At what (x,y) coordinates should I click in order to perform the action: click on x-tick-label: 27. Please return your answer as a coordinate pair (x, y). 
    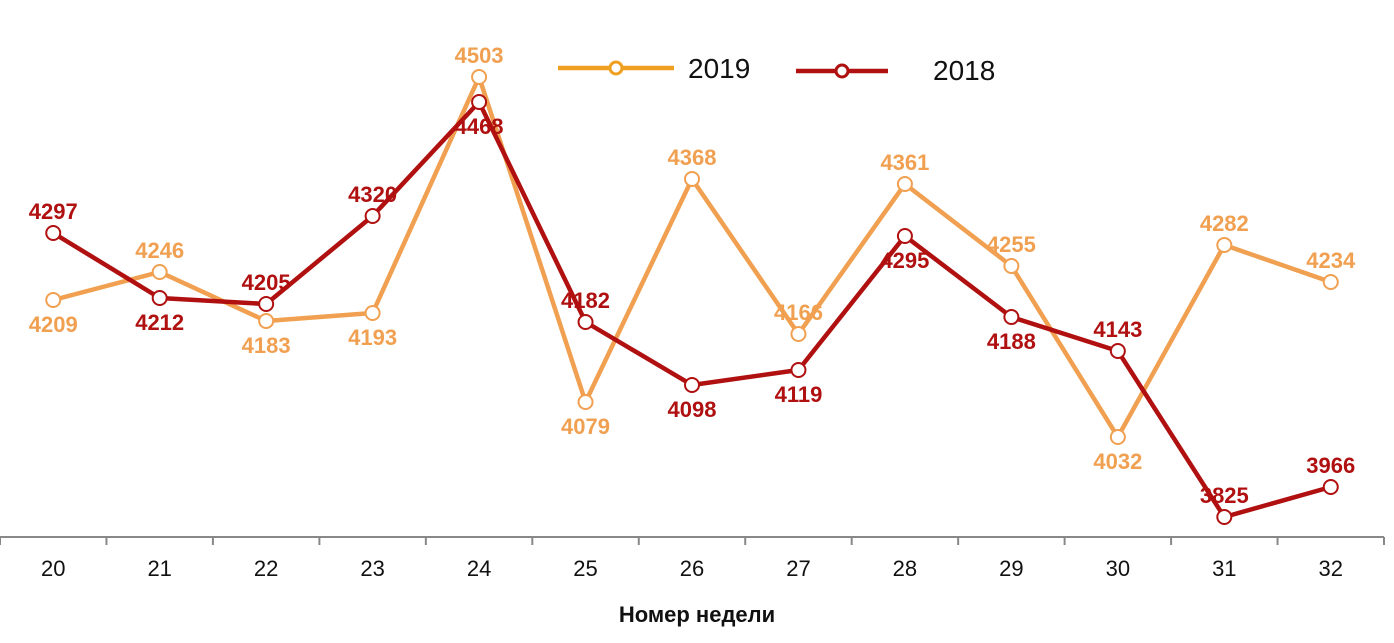
    Looking at the image, I should click on (798, 568).